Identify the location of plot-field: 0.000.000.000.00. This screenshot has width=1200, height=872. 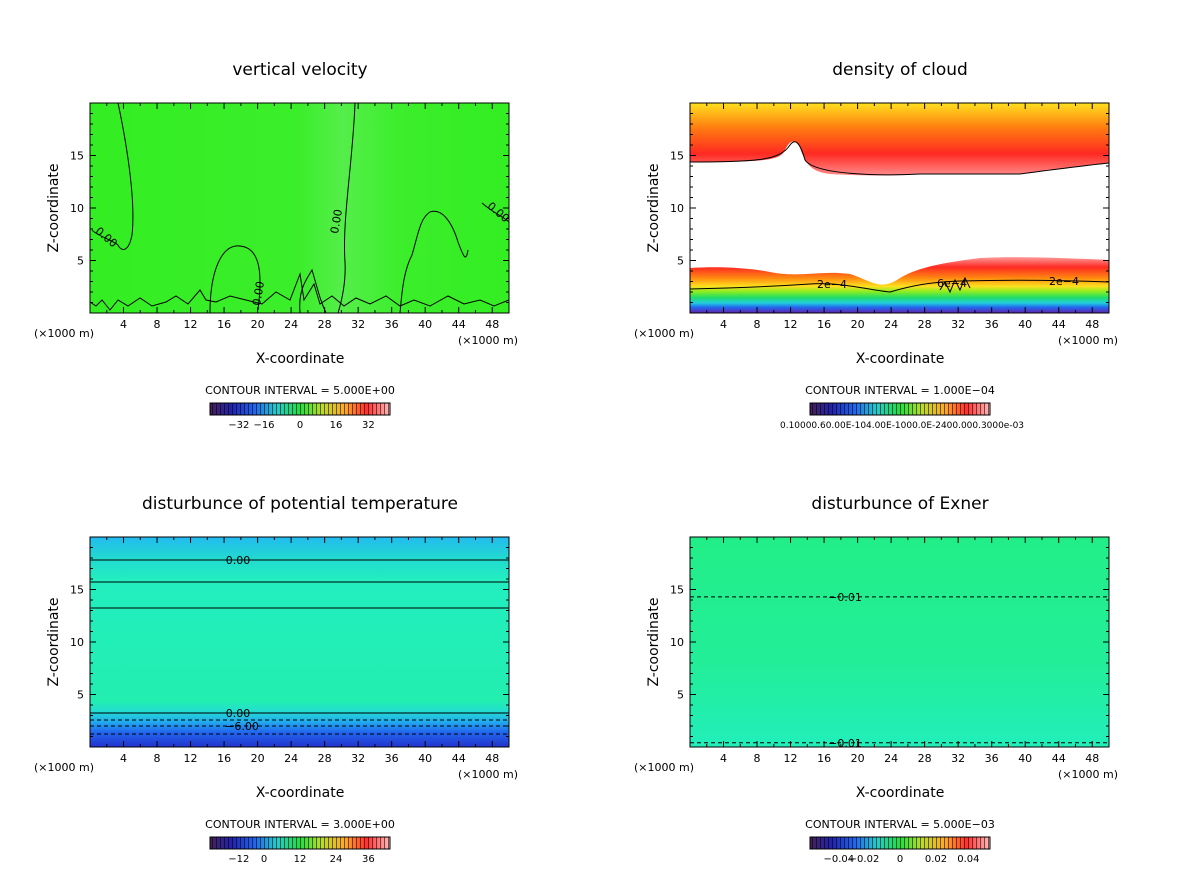
(300, 208).